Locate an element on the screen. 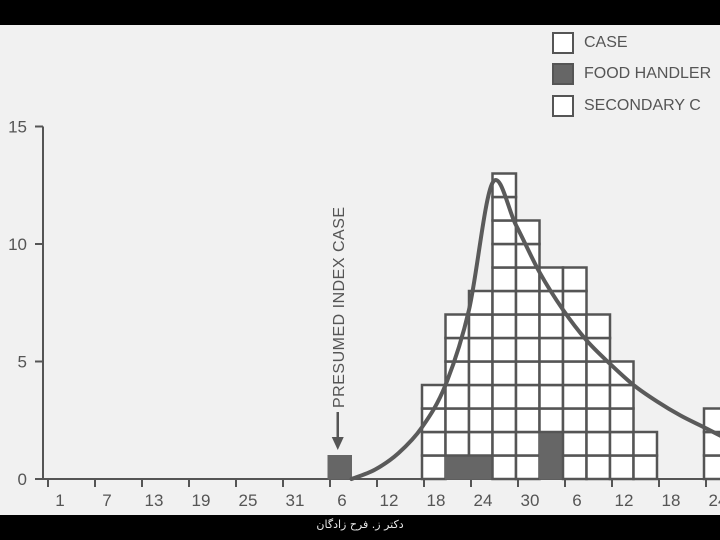 The width and height of the screenshot is (720, 540). legend-label-food-handler: FOOD HANDLER is located at coordinates (648, 73).